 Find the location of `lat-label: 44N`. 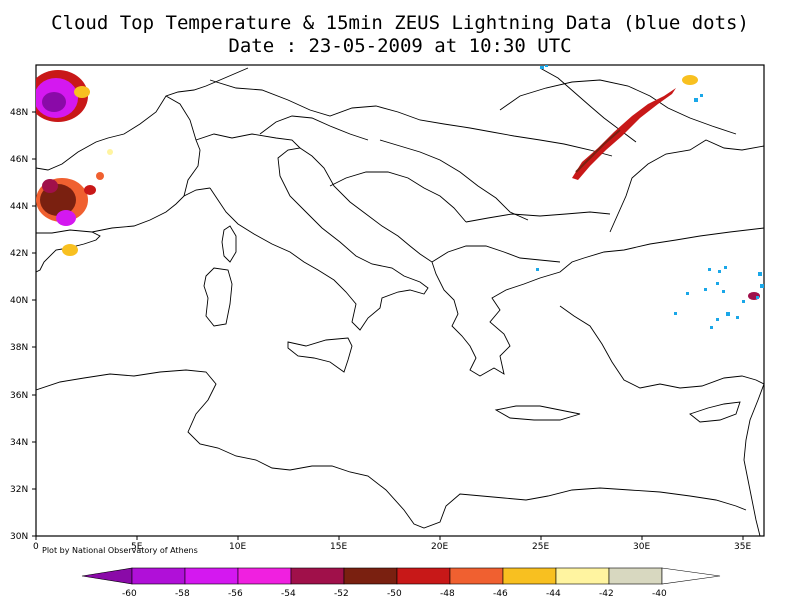

lat-label: 44N is located at coordinates (19, 207).